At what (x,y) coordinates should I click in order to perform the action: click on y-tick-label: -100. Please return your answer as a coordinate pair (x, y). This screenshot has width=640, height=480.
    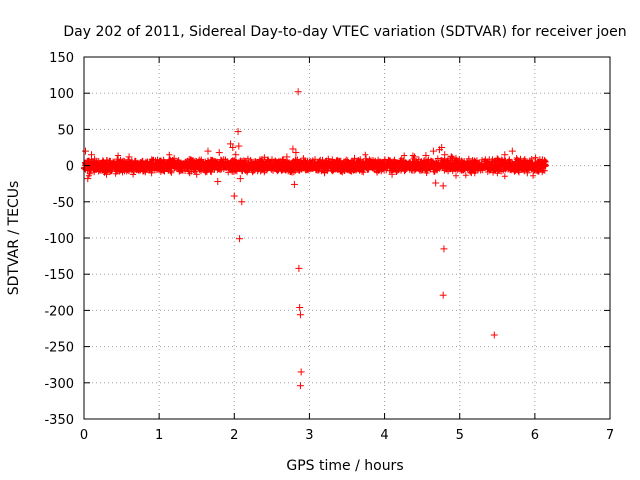
    Looking at the image, I should click on (59, 239).